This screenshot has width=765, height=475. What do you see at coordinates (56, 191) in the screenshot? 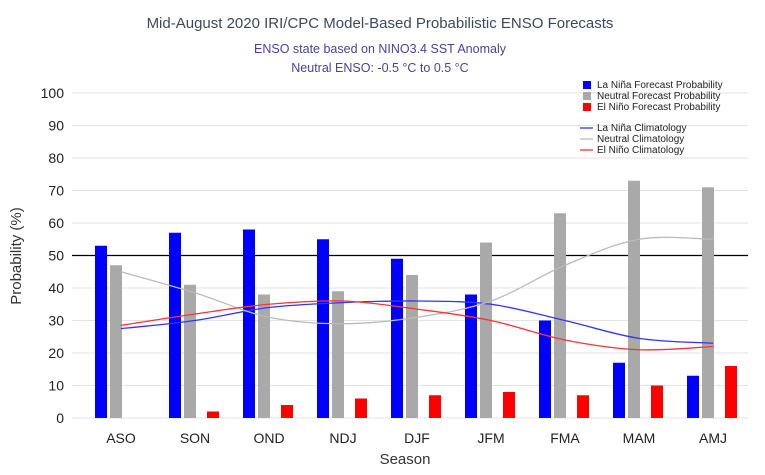
I see `y-tick-label: 70` at bounding box center [56, 191].